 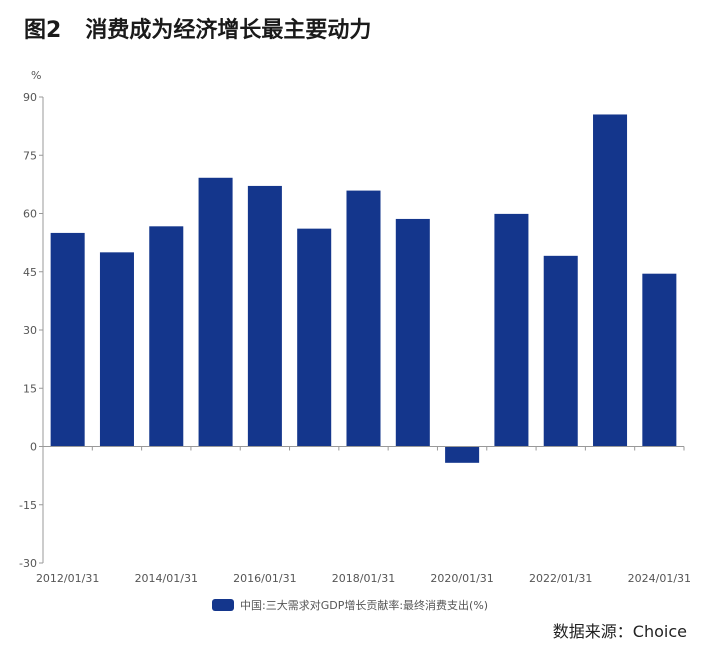 I want to click on y-tick-label: 30, so click(x=30, y=330).